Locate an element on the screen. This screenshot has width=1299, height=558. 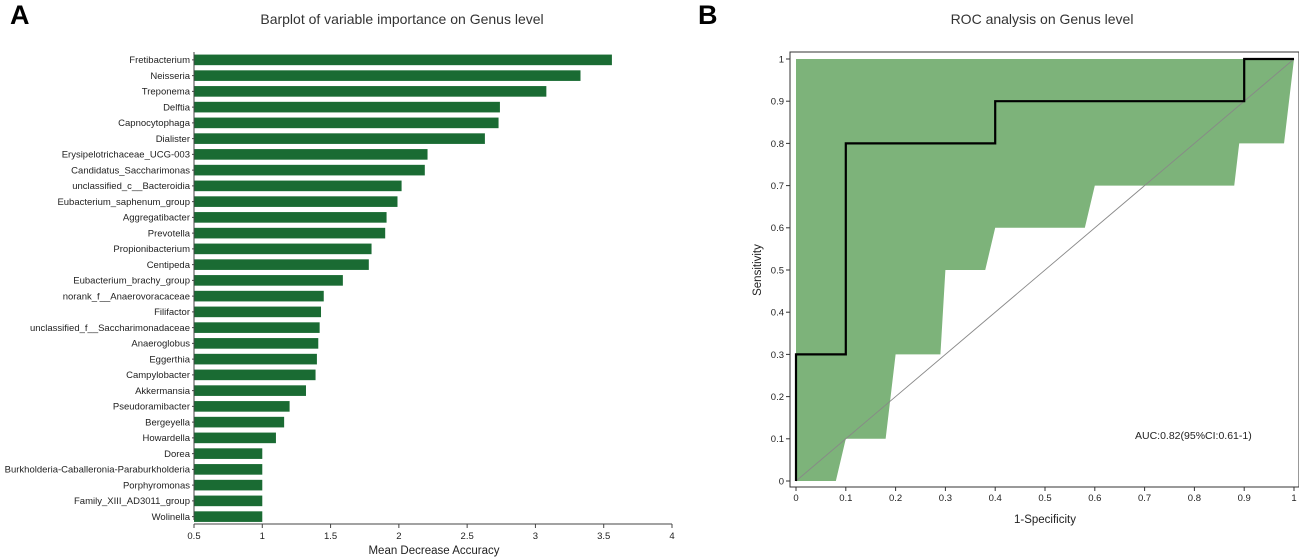
bar-label: Dorea is located at coordinates (177, 454).